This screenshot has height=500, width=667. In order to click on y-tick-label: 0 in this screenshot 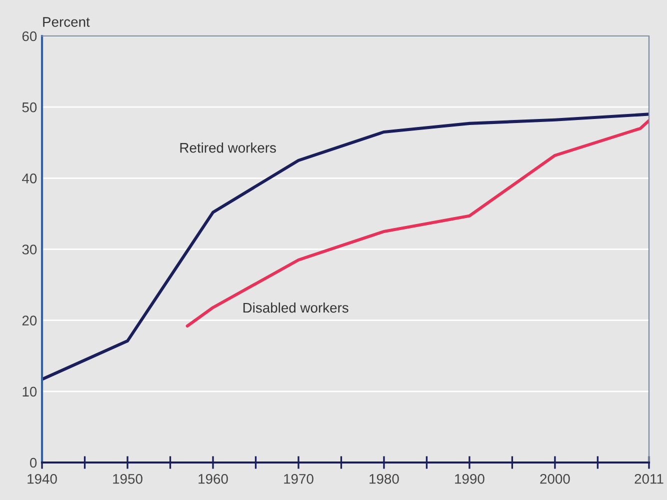, I will do `click(33, 463)`.